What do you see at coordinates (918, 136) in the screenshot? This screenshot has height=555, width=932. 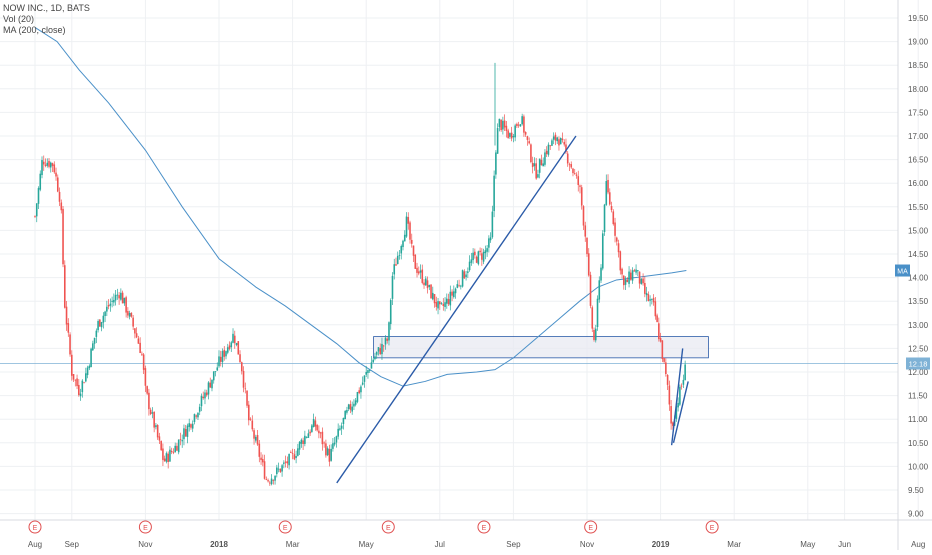 I see `y-tick-label: 17.00` at bounding box center [918, 136].